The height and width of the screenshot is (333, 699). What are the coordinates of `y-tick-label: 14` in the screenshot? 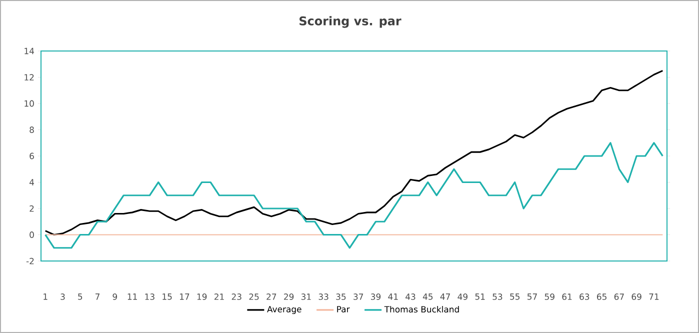 It's located at (29, 51).